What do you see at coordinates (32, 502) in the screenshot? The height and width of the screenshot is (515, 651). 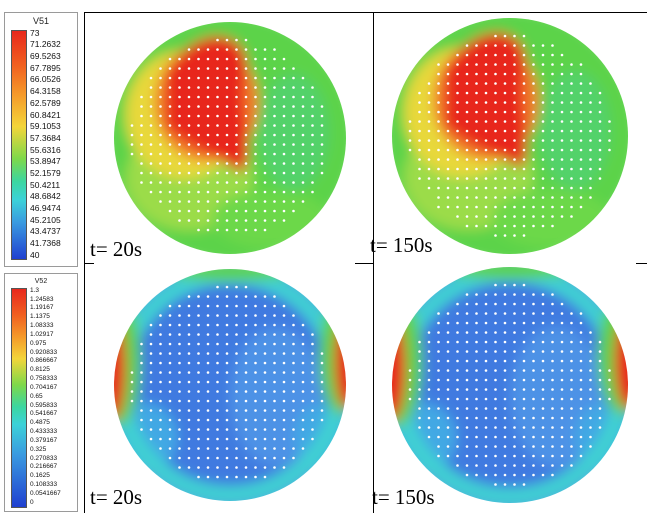 I see `legend-tick-label: 0` at bounding box center [32, 502].